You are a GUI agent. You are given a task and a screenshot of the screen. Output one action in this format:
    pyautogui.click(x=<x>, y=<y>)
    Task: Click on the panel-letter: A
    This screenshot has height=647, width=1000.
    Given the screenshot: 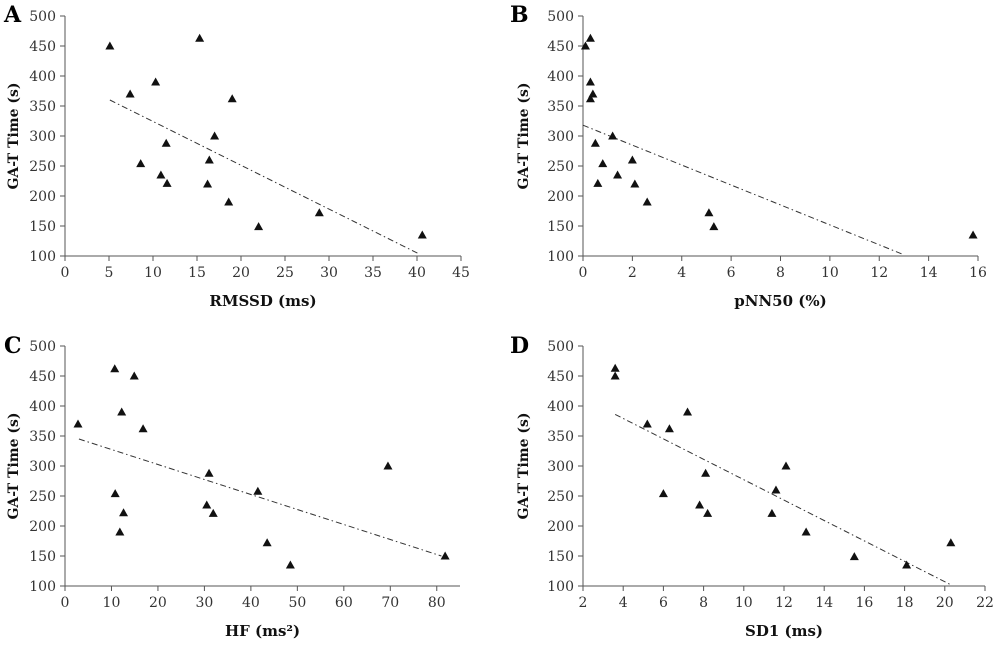 What is the action you would take?
    pyautogui.click(x=12, y=15)
    